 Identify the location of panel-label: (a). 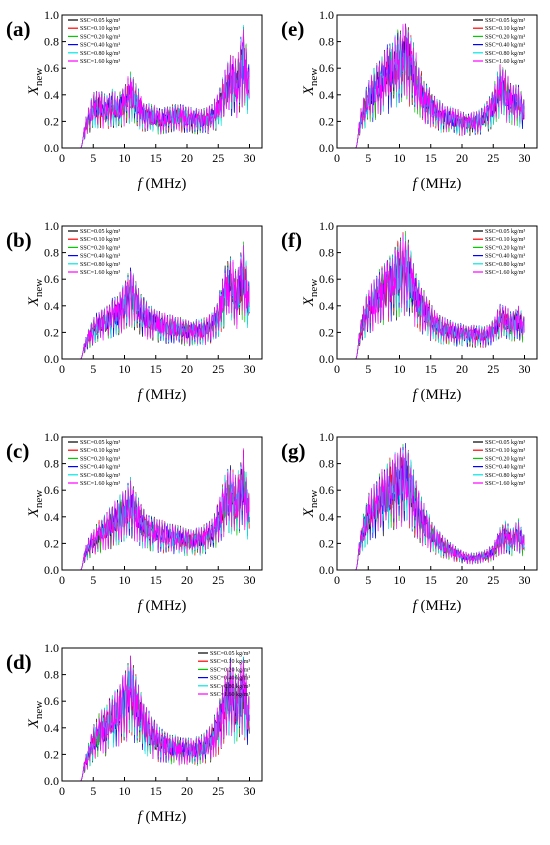
(18, 29).